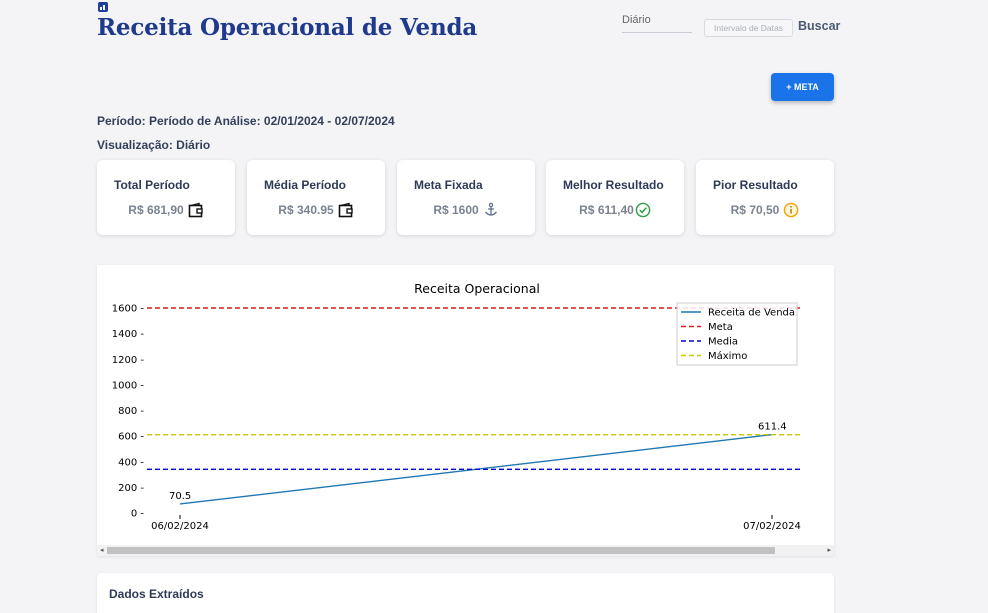  What do you see at coordinates (128, 309) in the screenshot?
I see `y-tick-label: 1600 -` at bounding box center [128, 309].